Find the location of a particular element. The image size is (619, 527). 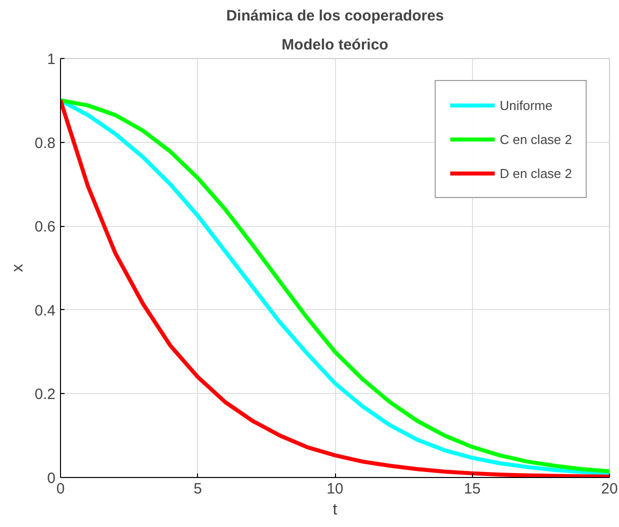

y-tick-label: 0 is located at coordinates (51, 478).